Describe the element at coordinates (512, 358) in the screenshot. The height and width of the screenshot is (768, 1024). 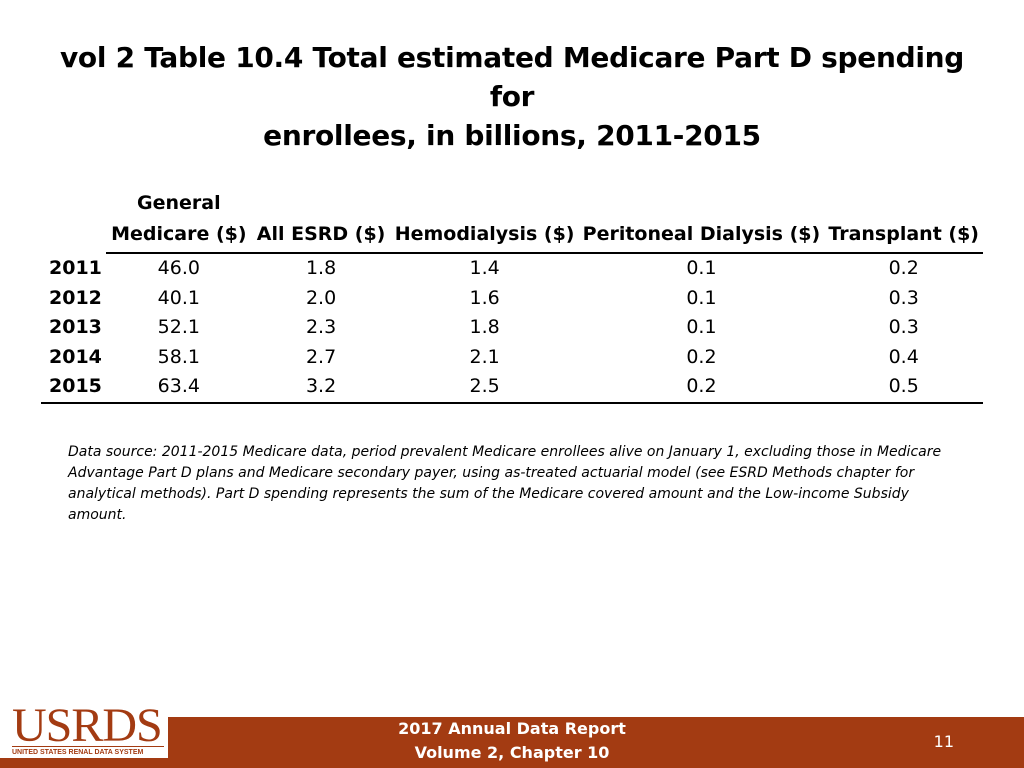
I see `table-row: 2014 58.1 2.7 2.1 0.2 0.4` at that location.